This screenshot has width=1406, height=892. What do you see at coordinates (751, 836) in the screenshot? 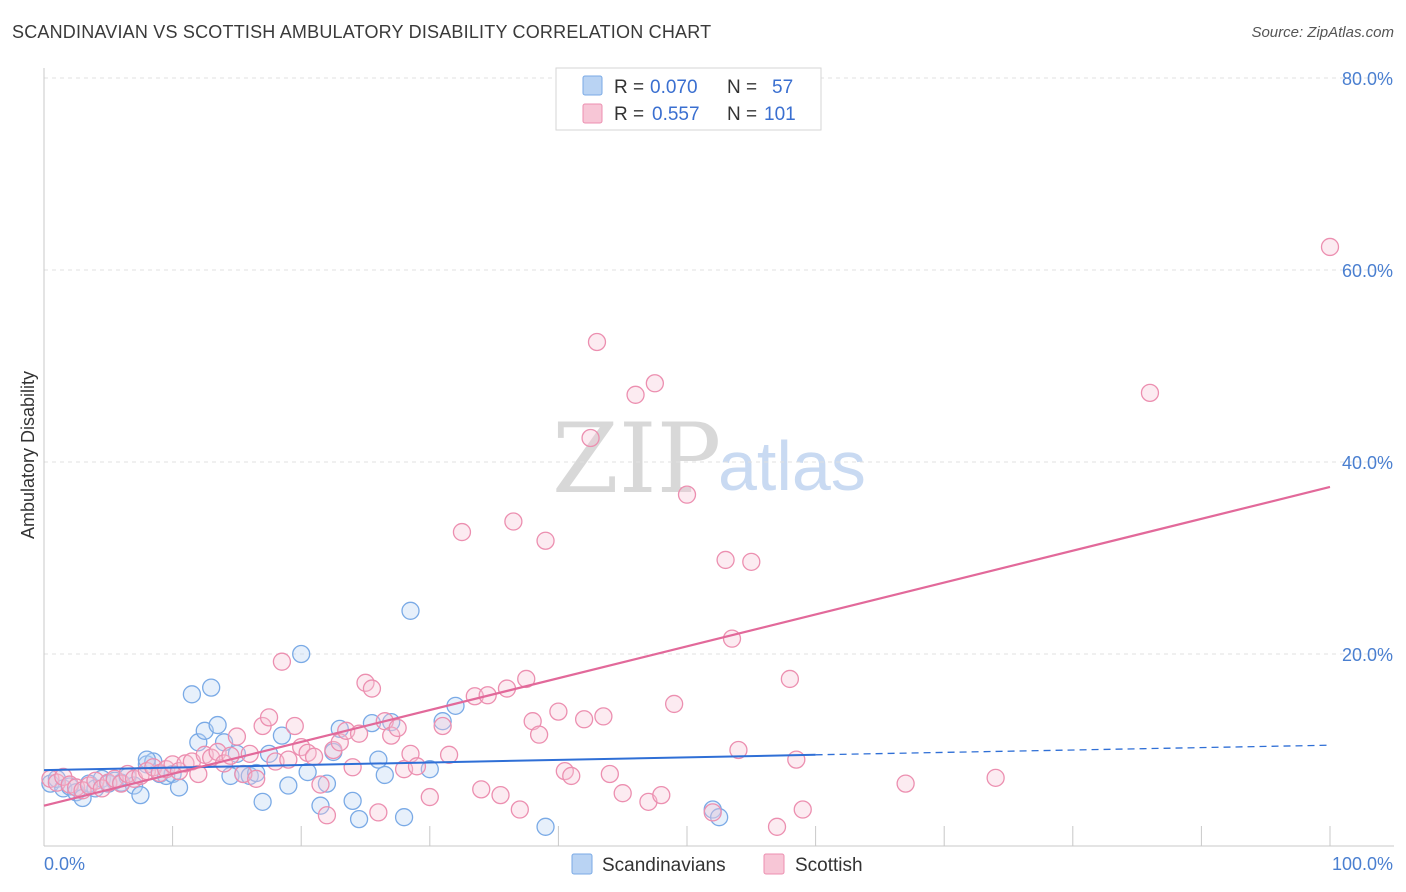
I see `x-ticks` at bounding box center [751, 836].